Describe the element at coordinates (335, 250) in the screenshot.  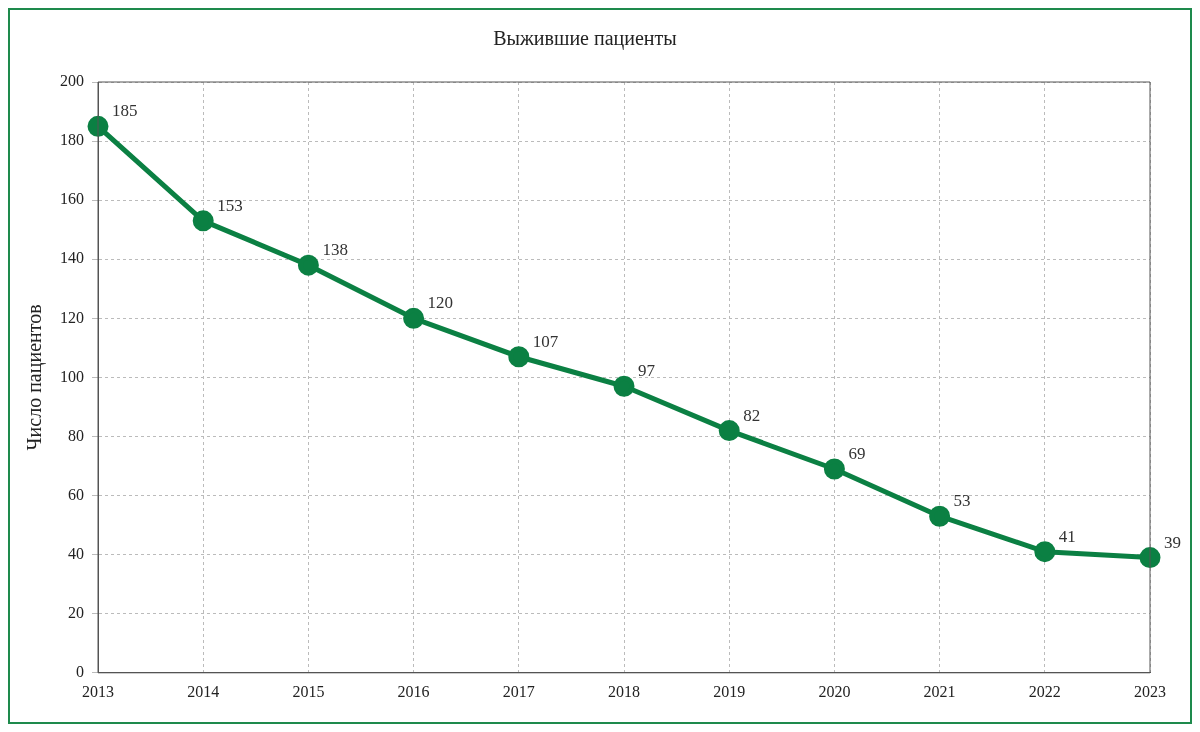
I see `data-label: 138` at that location.